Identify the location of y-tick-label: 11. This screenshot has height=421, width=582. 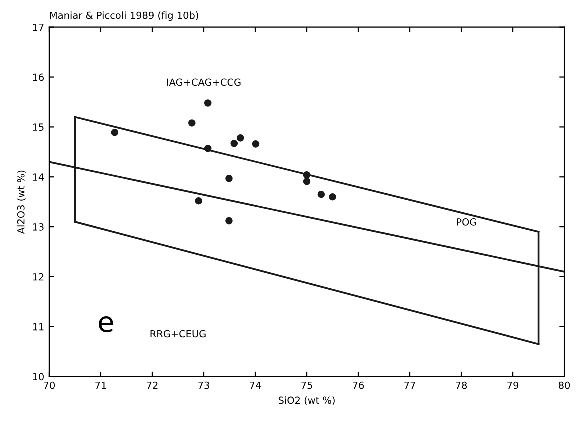
(38, 327).